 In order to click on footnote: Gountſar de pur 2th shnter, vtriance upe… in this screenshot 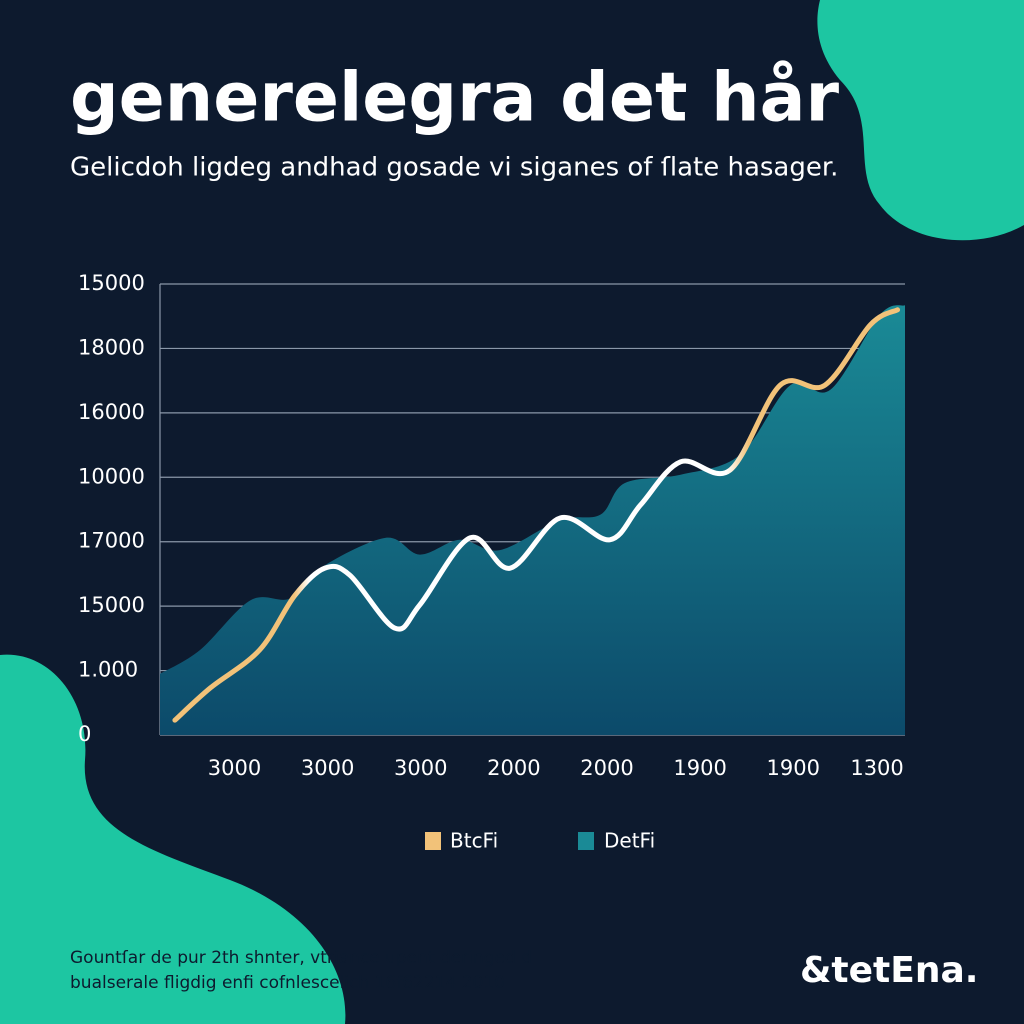, I will do `click(301, 958)`.